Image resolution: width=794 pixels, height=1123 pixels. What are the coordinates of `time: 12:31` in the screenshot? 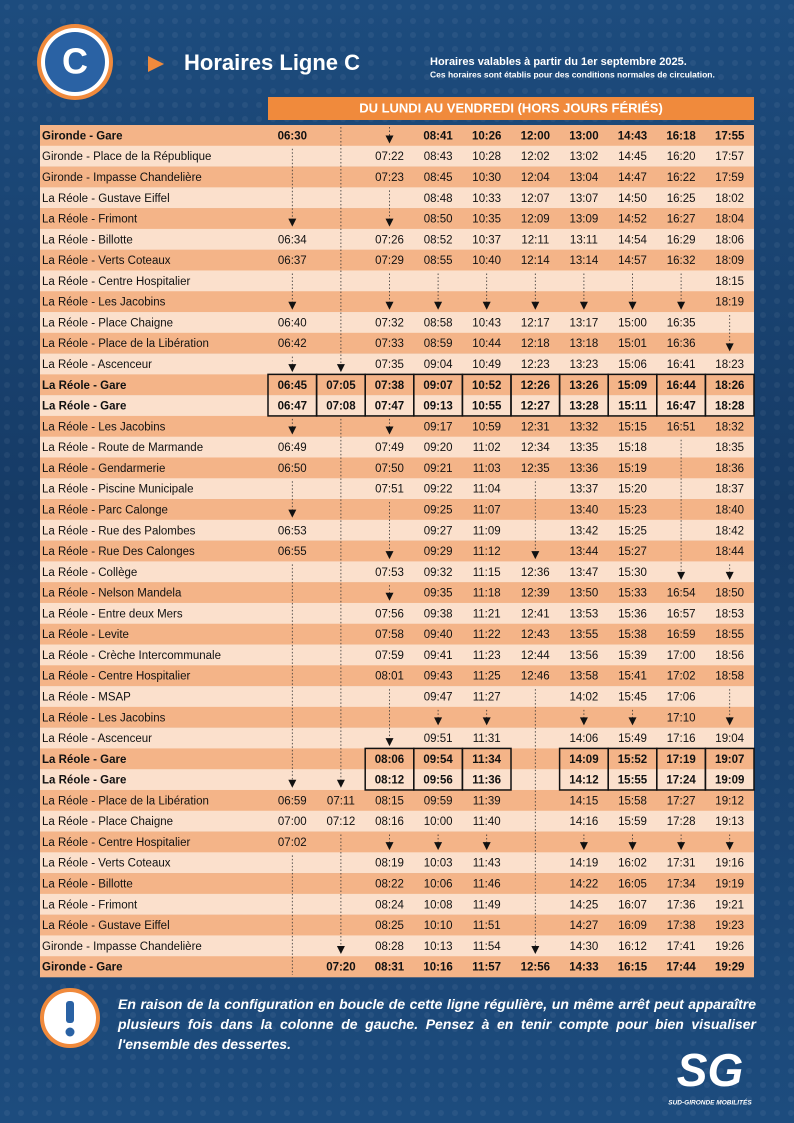 It's located at (535, 427).